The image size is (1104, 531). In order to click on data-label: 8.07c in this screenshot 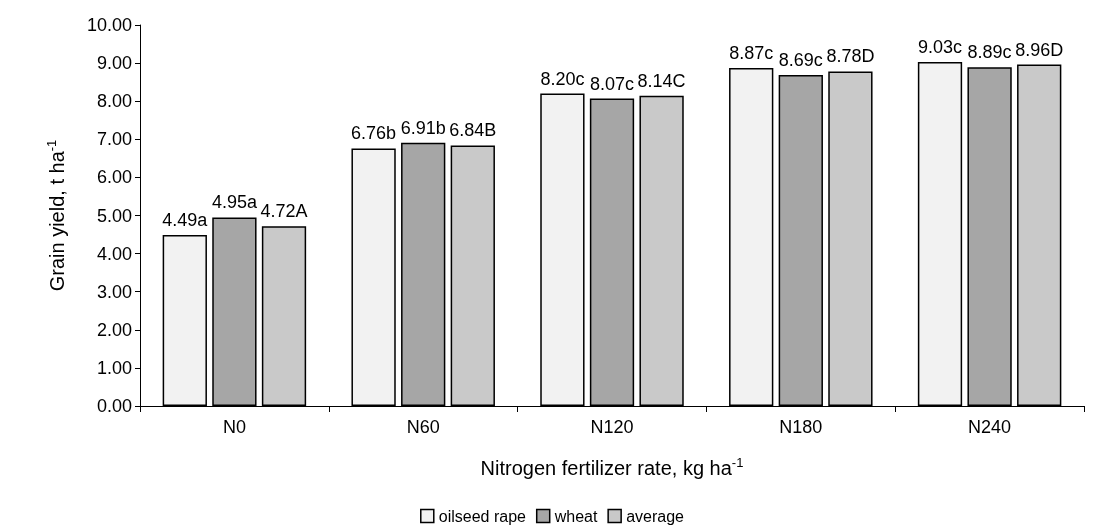, I will do `click(612, 83)`.